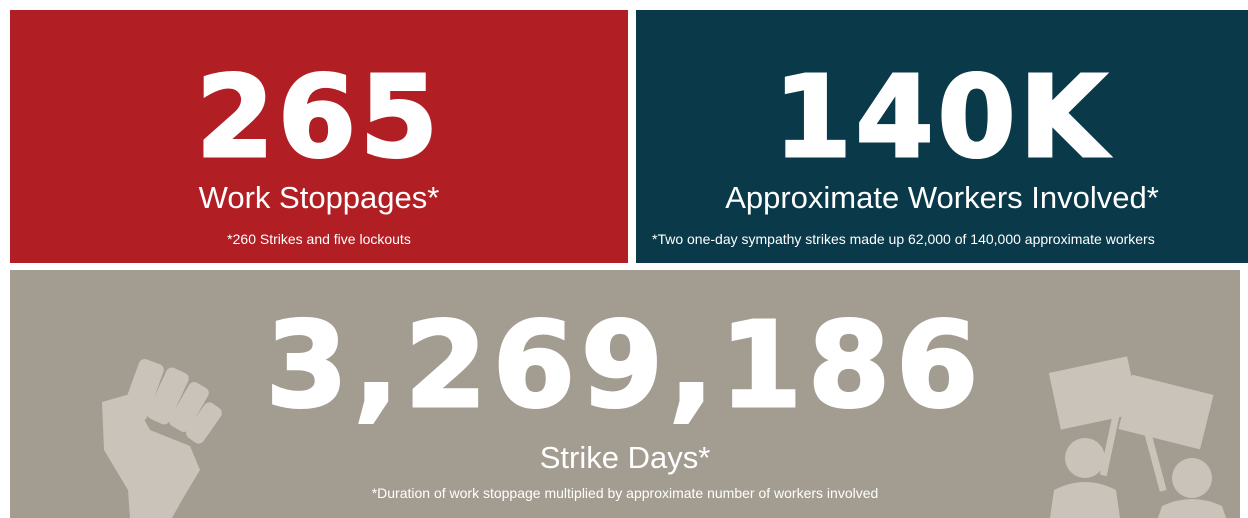 The image size is (1248, 518). Describe the element at coordinates (319, 239) in the screenshot. I see `stat-note: *260 Strikes and five lockouts` at that location.